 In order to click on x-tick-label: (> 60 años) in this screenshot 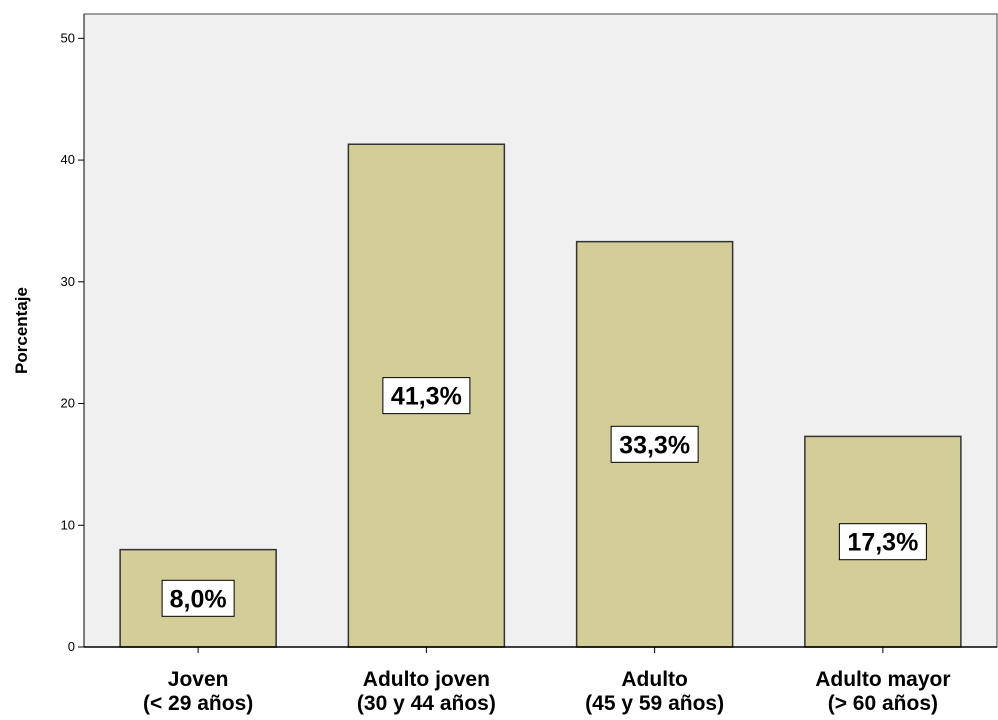, I will do `click(883, 703)`.